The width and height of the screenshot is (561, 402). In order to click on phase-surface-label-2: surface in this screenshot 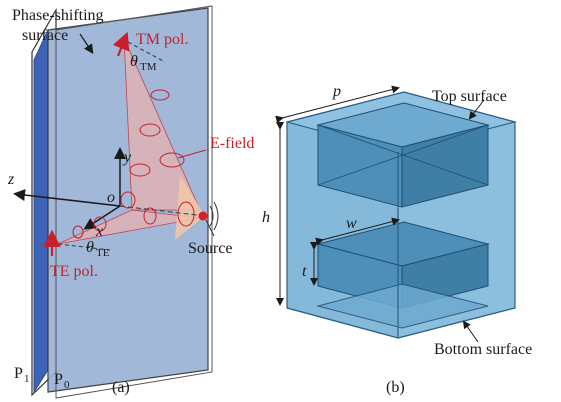, I will do `click(45, 35)`.